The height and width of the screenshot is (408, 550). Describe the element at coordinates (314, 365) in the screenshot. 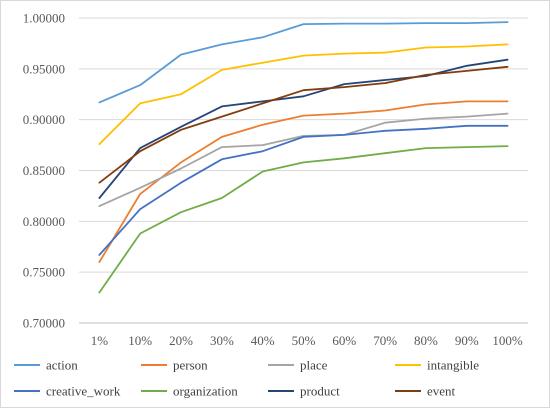

I see `legend-label: place` at that location.